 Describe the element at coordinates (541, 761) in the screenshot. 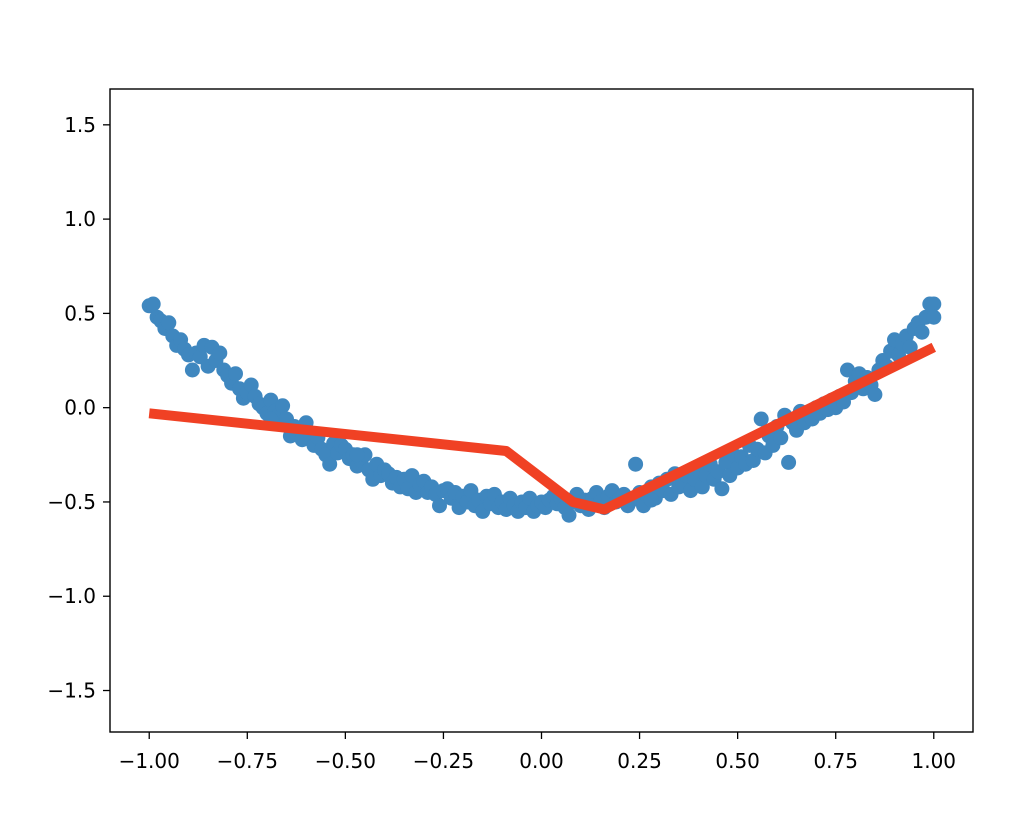

I see `x-tick-label: 0.00` at that location.